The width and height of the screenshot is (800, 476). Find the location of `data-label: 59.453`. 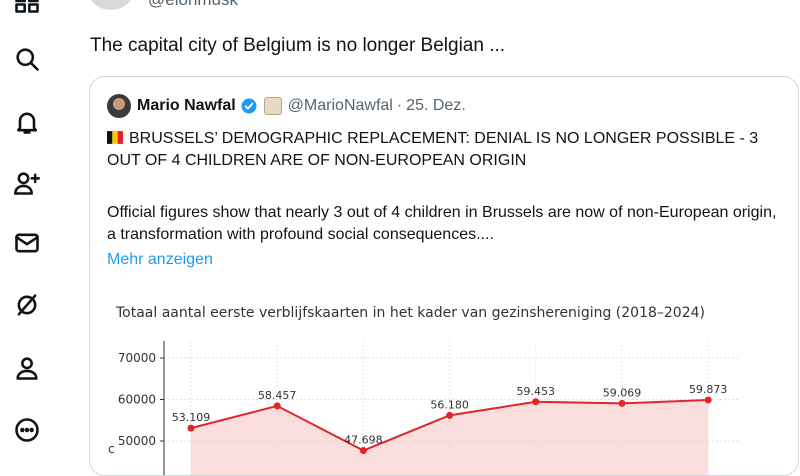

data-label: 59.453 is located at coordinates (536, 391).